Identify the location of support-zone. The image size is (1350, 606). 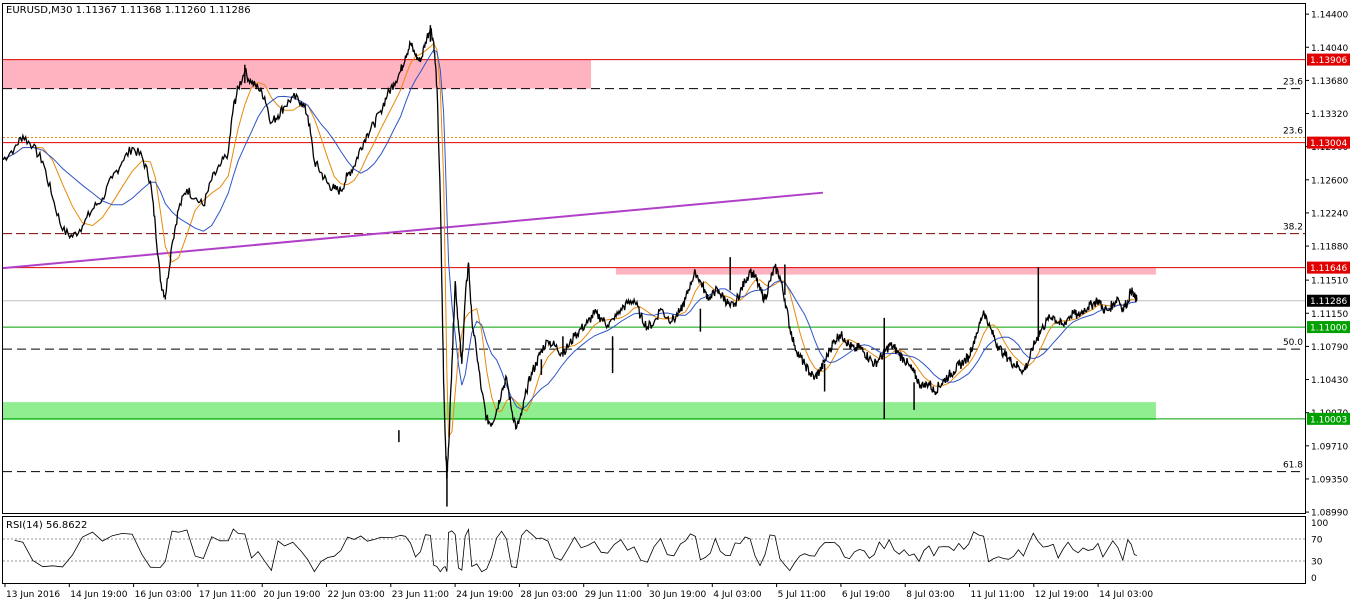
(579, 411).